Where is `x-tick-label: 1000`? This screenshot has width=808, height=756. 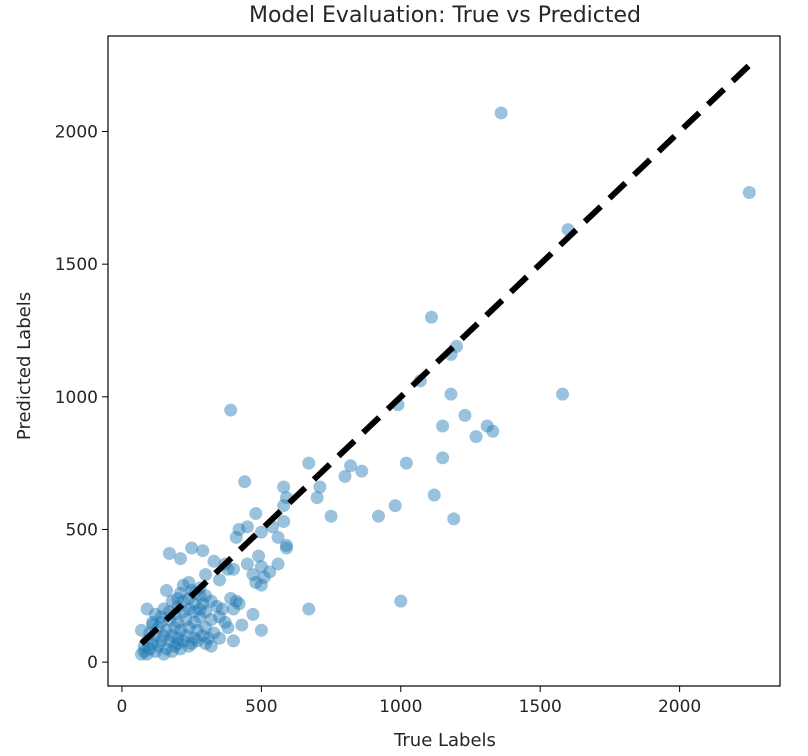
x-tick-label: 1000 is located at coordinates (400, 707).